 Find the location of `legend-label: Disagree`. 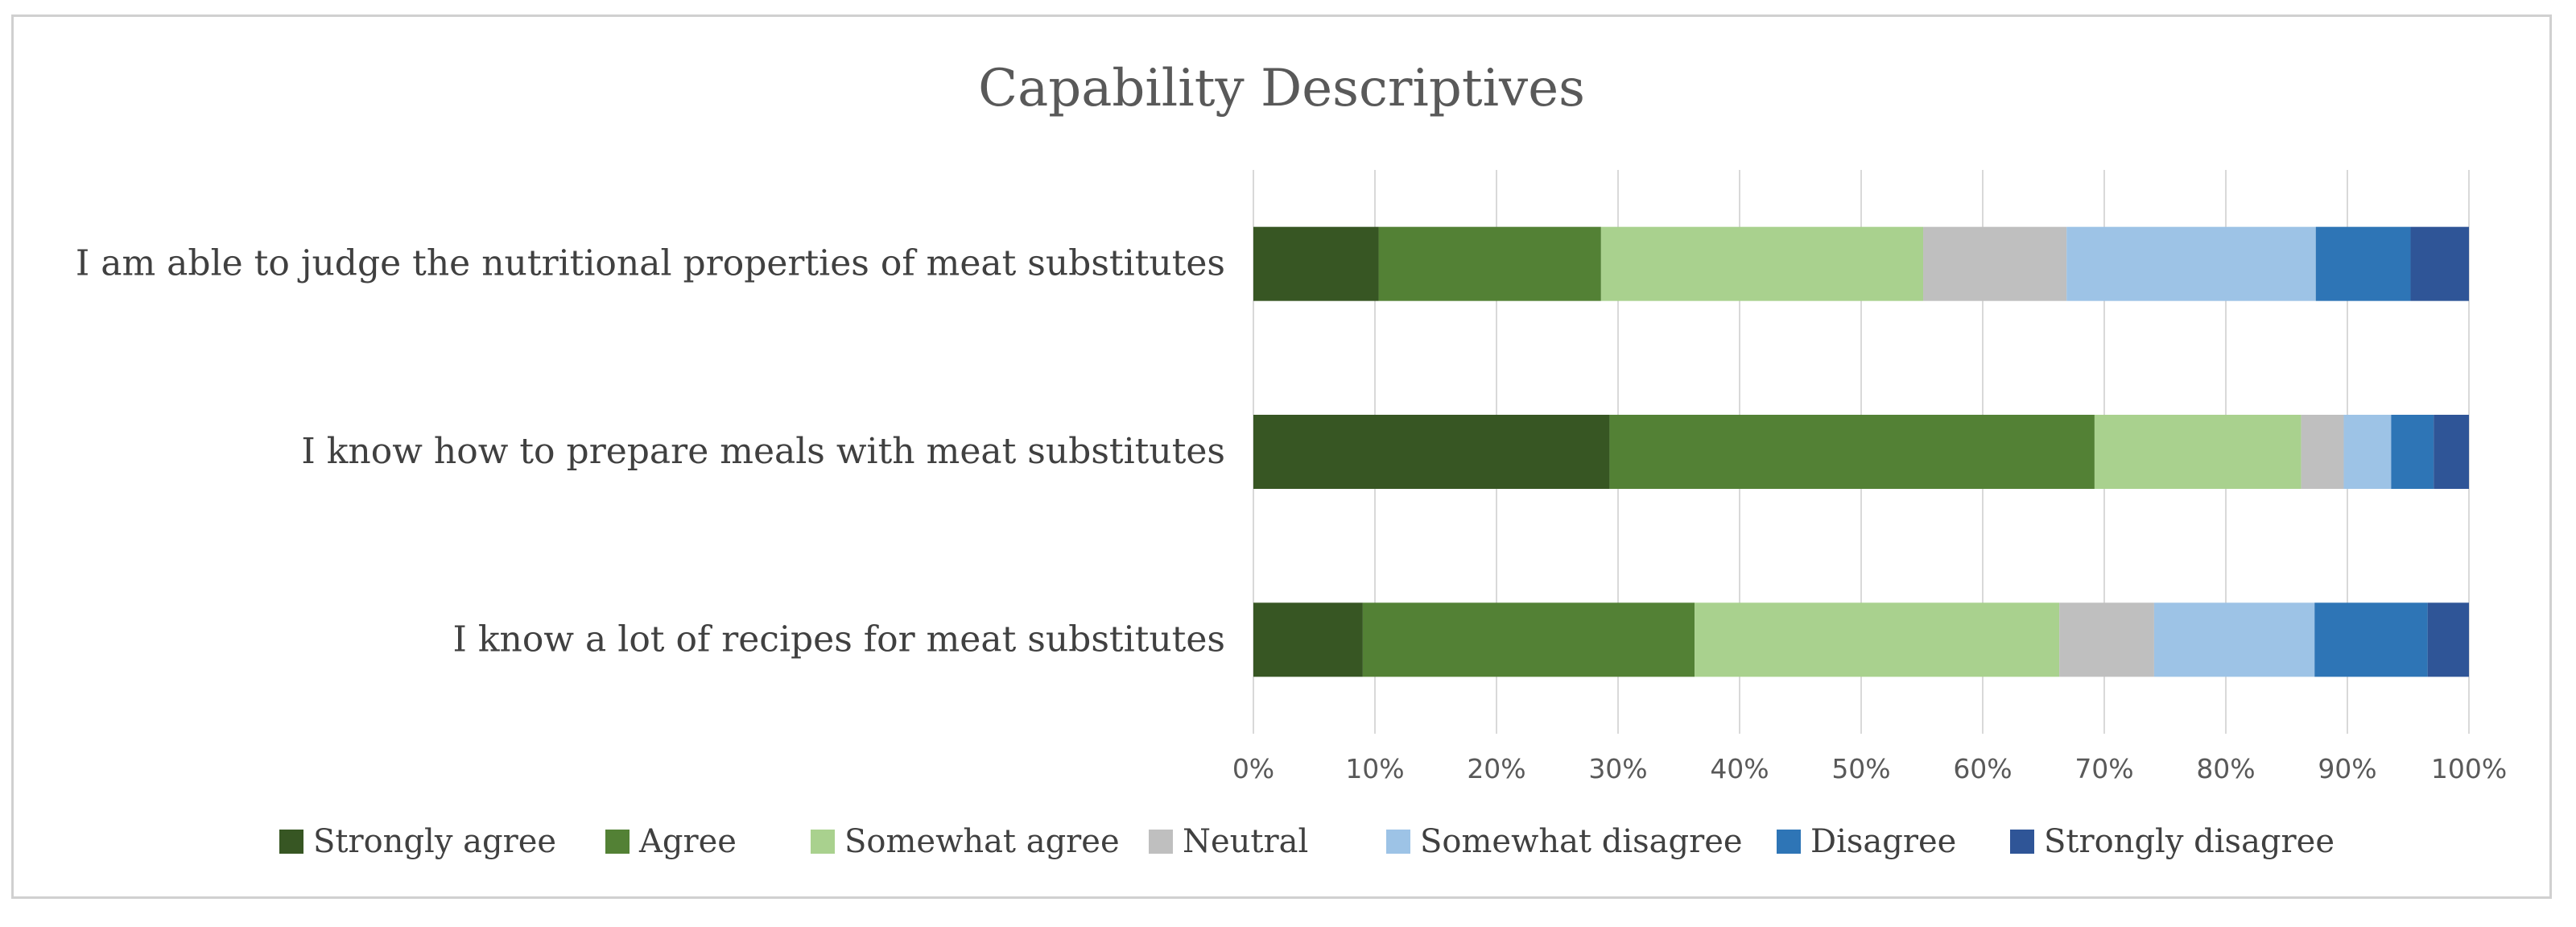

legend-label: Disagree is located at coordinates (1883, 842).